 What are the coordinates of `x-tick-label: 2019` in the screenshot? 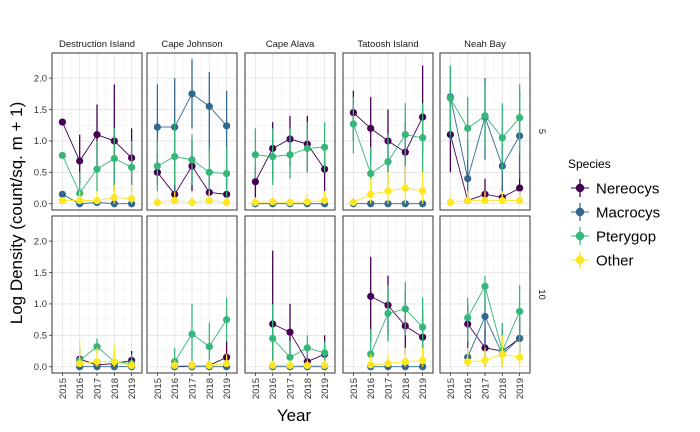 It's located at (520, 388).